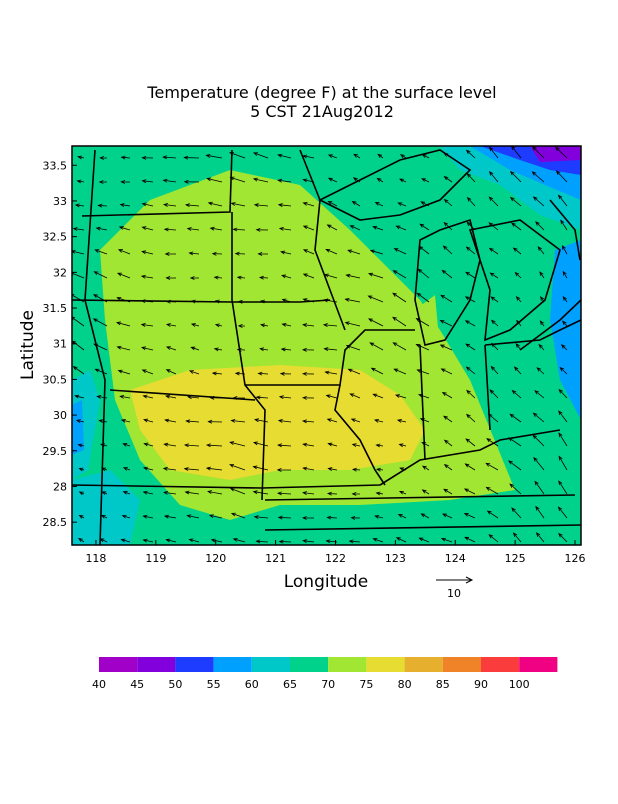 The height and width of the screenshot is (804, 618). What do you see at coordinates (55, 165) in the screenshot?
I see `y-tick-label: 33.5` at bounding box center [55, 165].